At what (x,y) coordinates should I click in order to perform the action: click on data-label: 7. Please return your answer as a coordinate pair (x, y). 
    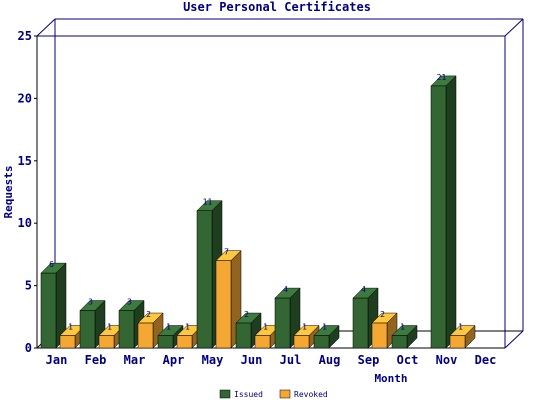
    Looking at the image, I should click on (226, 252).